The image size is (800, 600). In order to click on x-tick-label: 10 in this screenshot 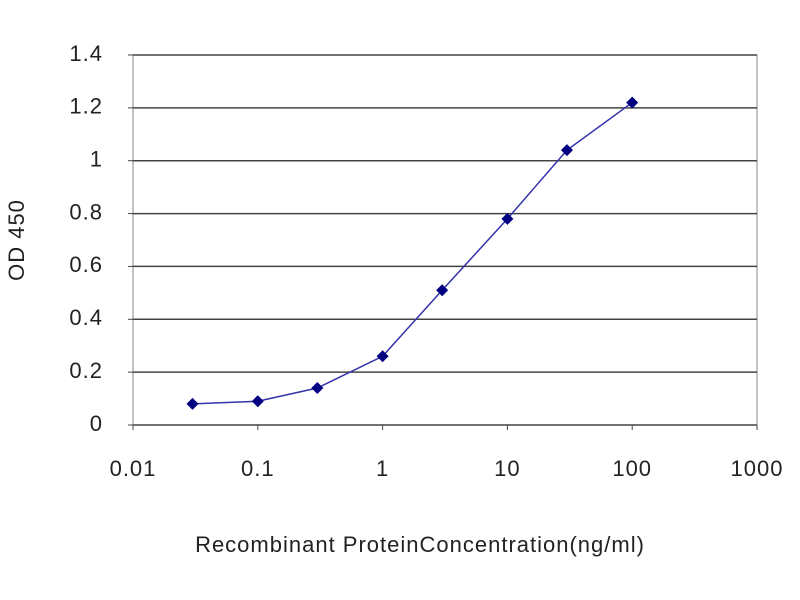, I will do `click(507, 468)`.